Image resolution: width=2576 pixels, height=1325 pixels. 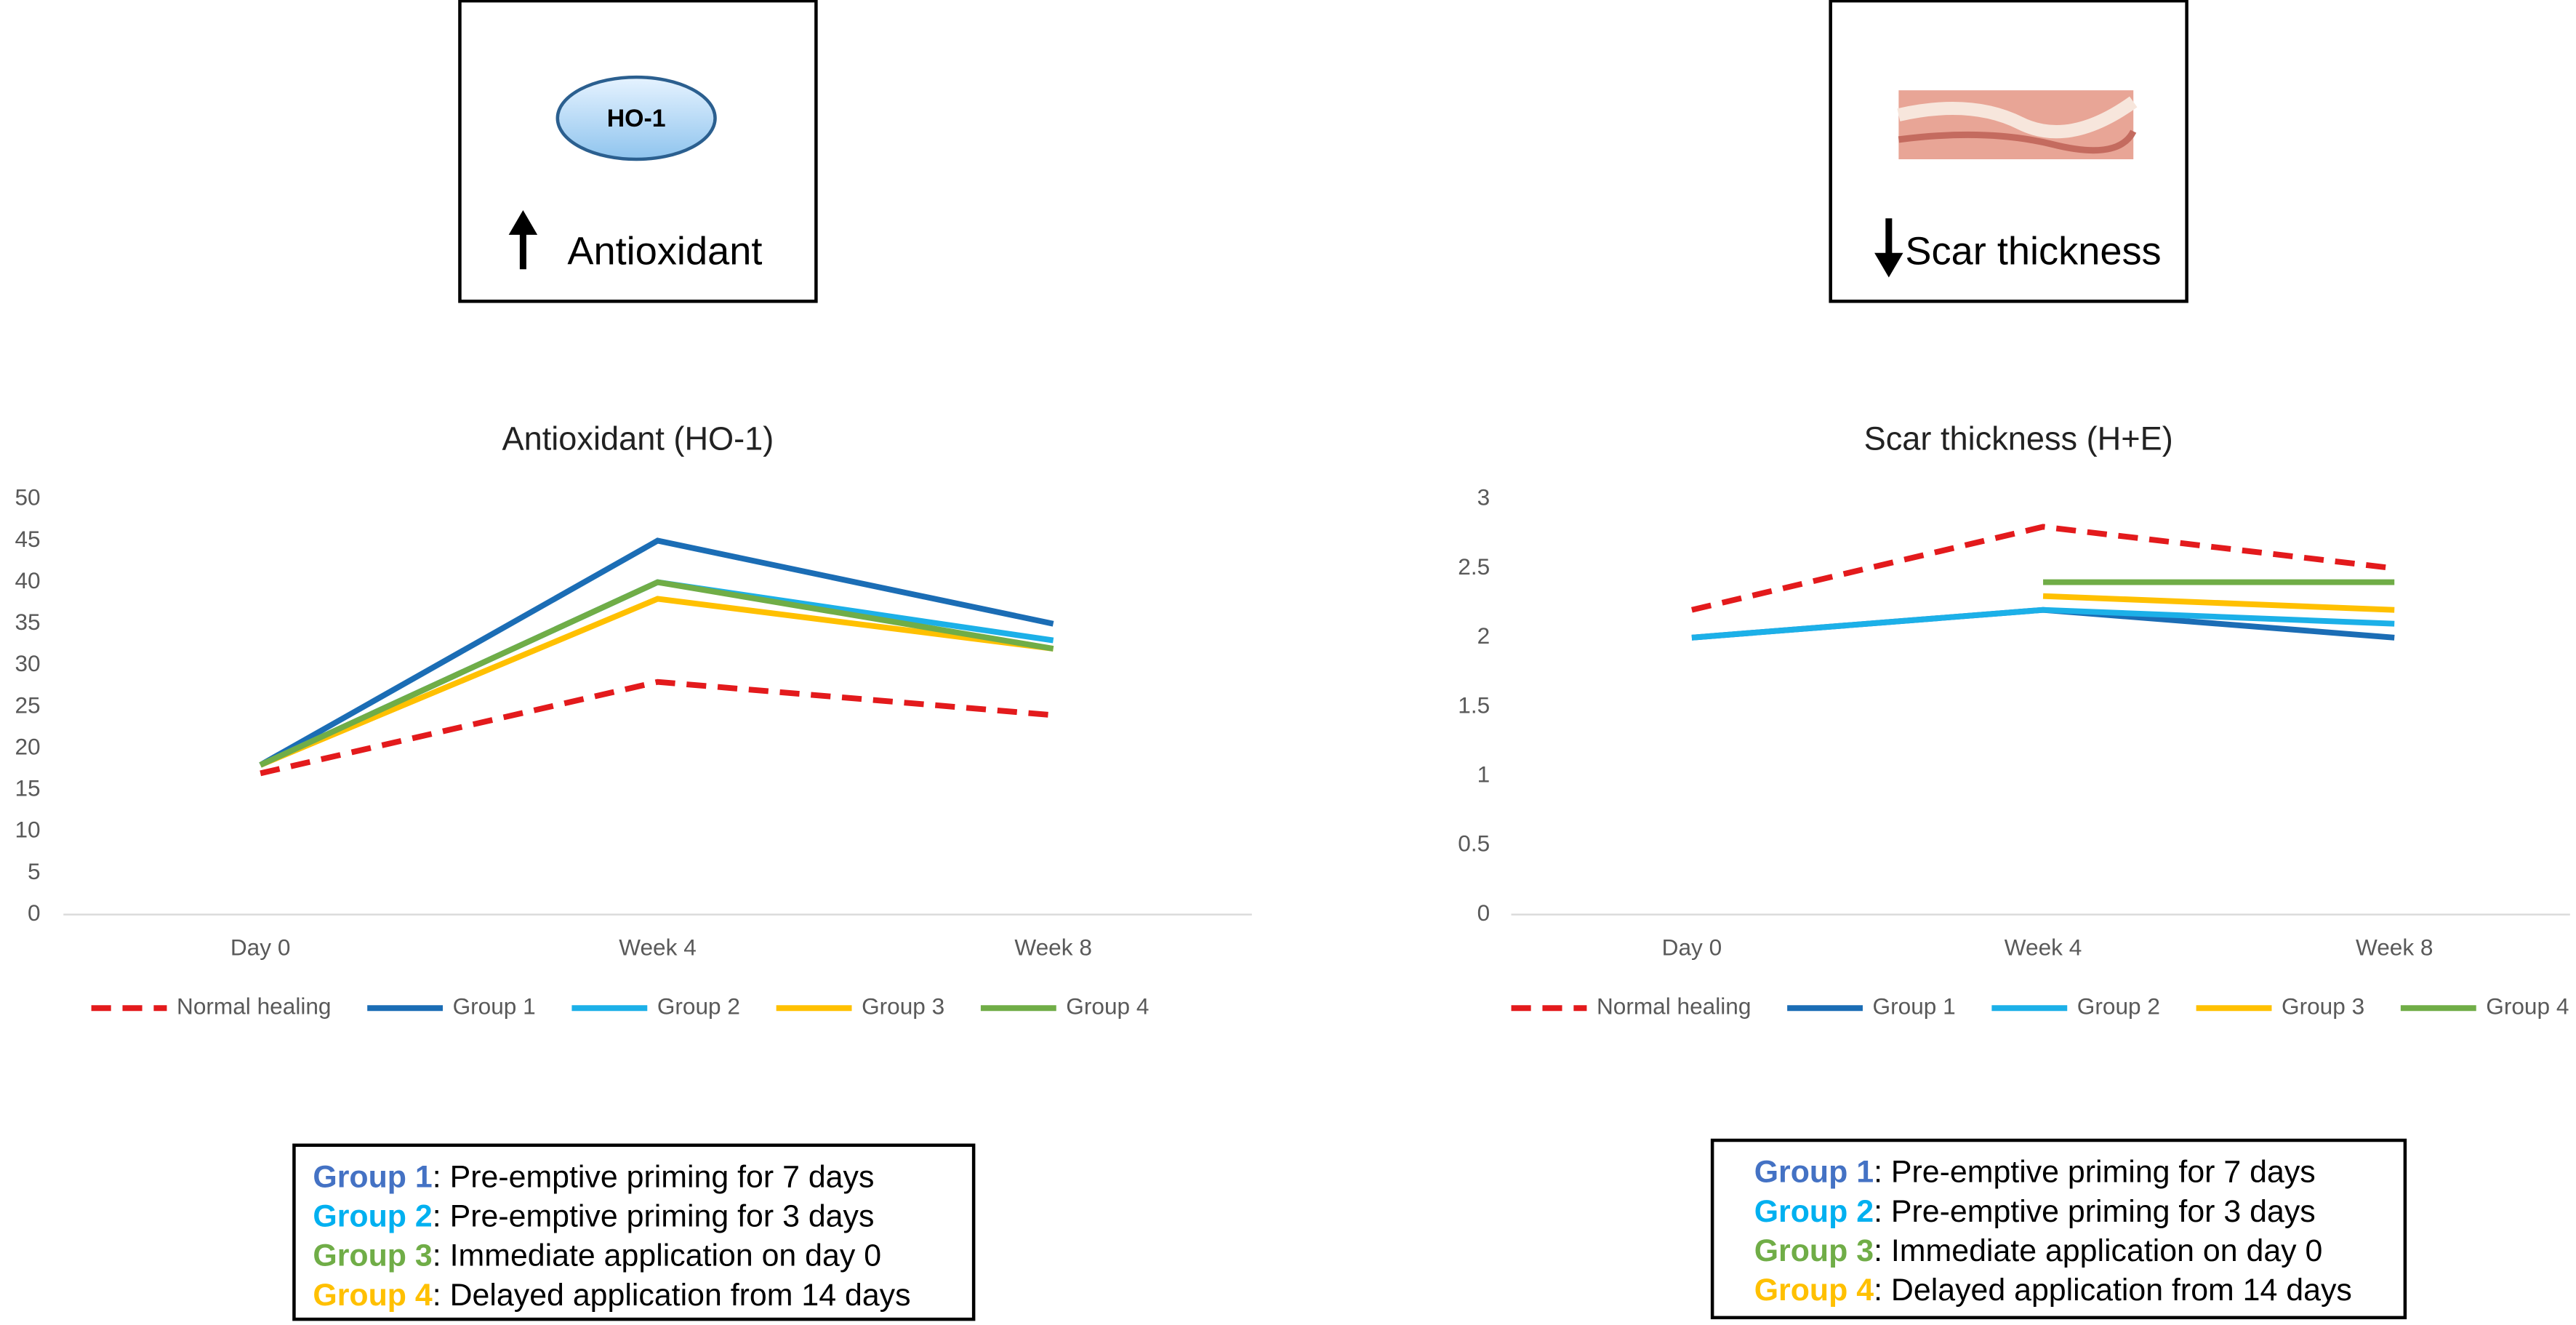 What do you see at coordinates (1484, 498) in the screenshot?
I see `y-tick-label: 3` at bounding box center [1484, 498].